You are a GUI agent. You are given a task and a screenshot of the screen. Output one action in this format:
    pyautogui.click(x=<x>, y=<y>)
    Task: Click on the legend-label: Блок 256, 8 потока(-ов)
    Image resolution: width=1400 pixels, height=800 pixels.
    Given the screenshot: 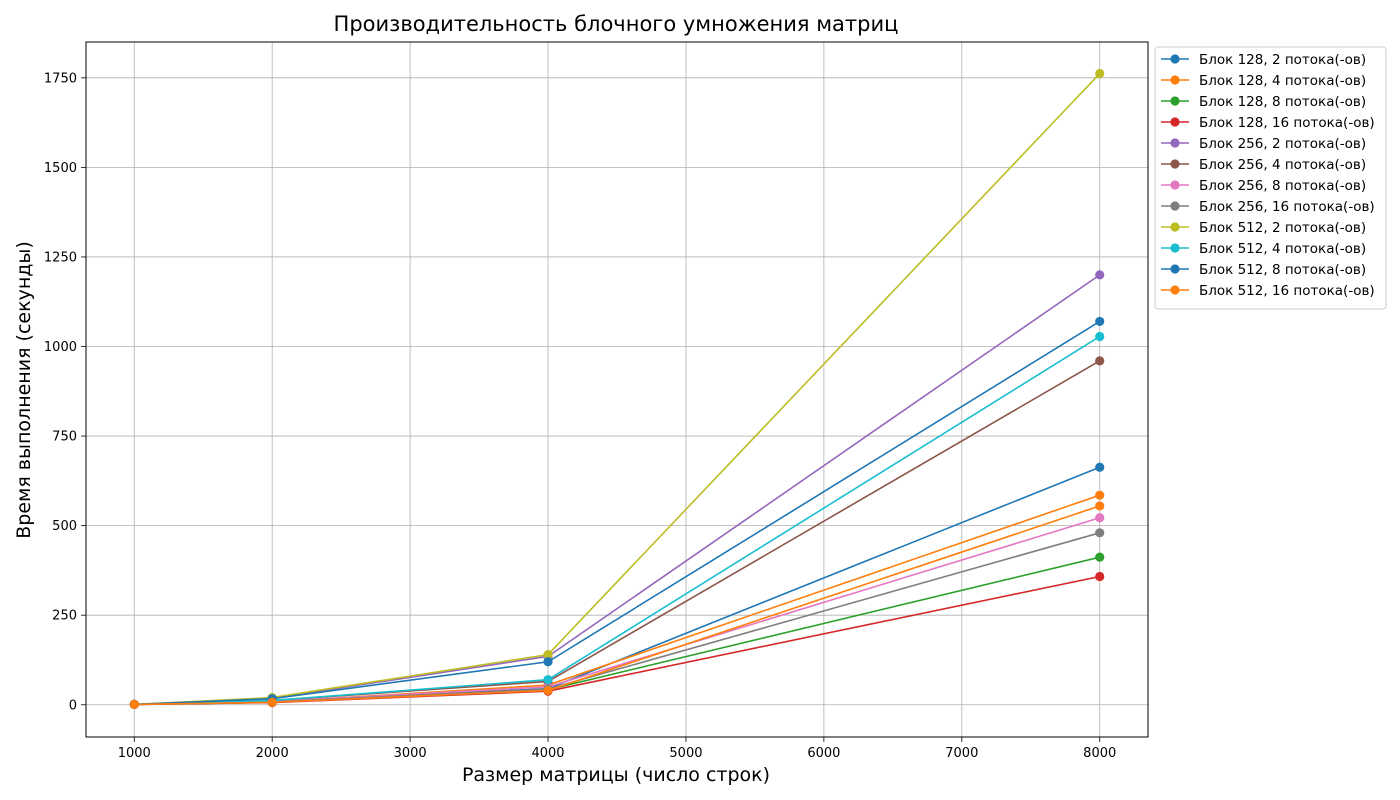 What is the action you would take?
    pyautogui.click(x=1282, y=186)
    